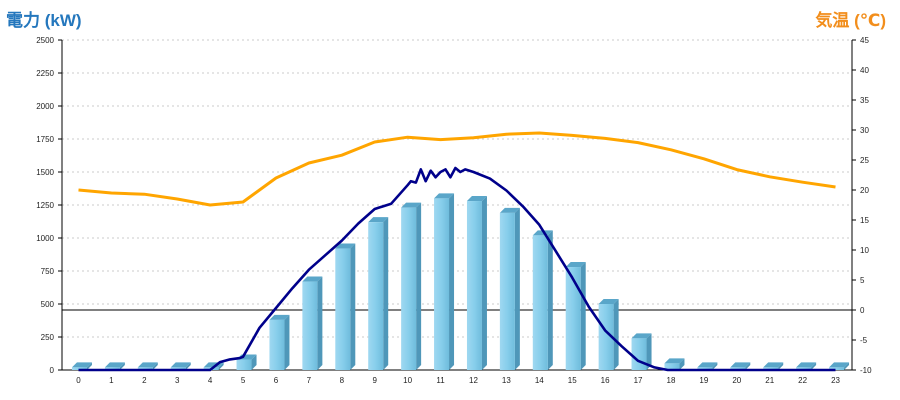  I want to click on left-tick-label: 1500, so click(45, 172).